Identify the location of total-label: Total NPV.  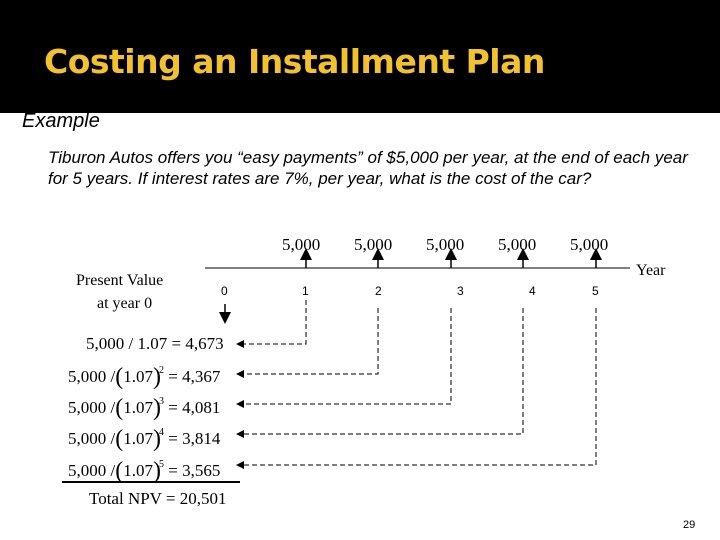
(125, 498).